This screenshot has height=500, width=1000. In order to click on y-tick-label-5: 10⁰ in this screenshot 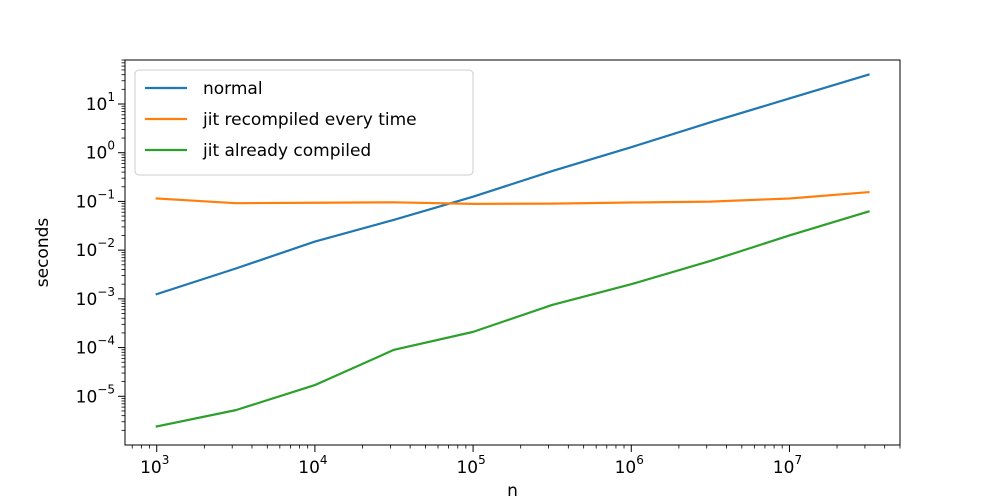, I will do `click(100, 151)`.